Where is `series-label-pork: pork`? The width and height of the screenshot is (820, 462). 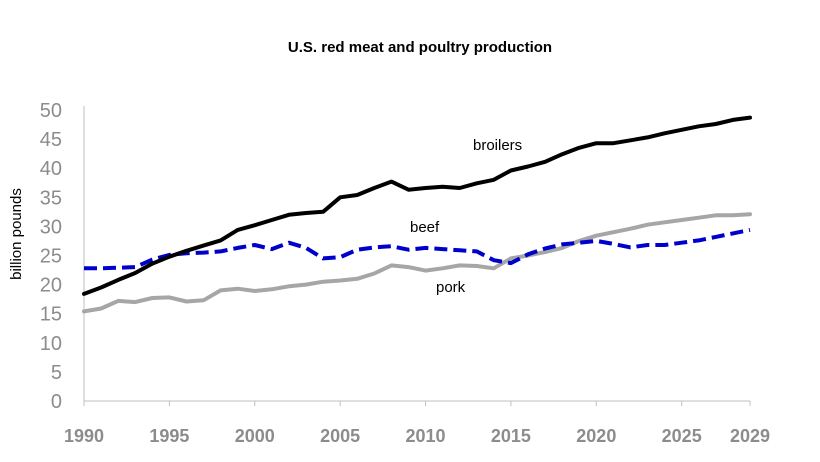 series-label-pork: pork is located at coordinates (451, 287).